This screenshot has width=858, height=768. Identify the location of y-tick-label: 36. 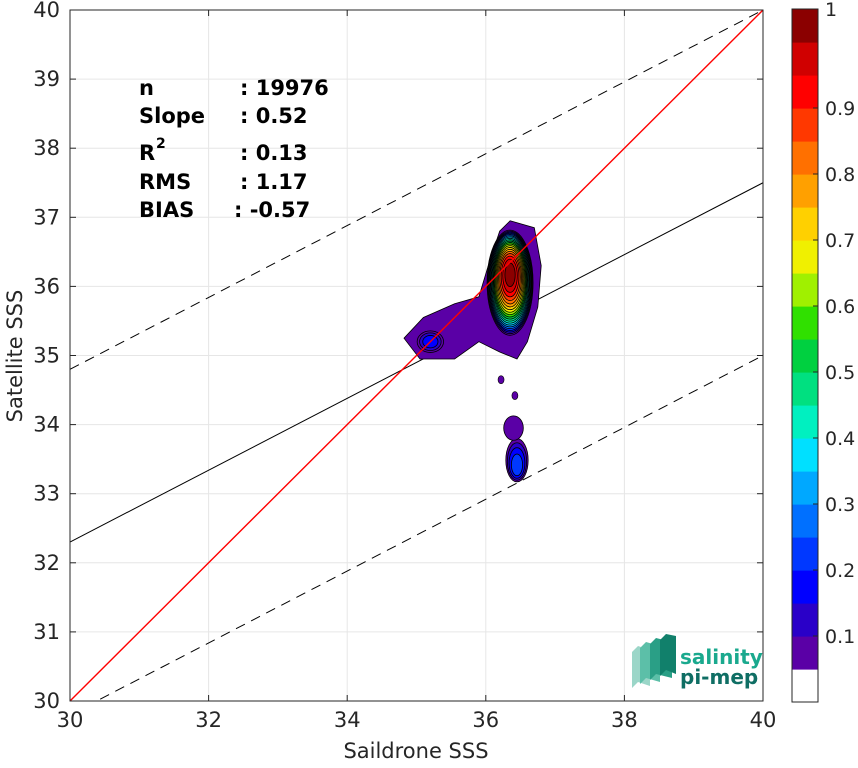
(46, 286).